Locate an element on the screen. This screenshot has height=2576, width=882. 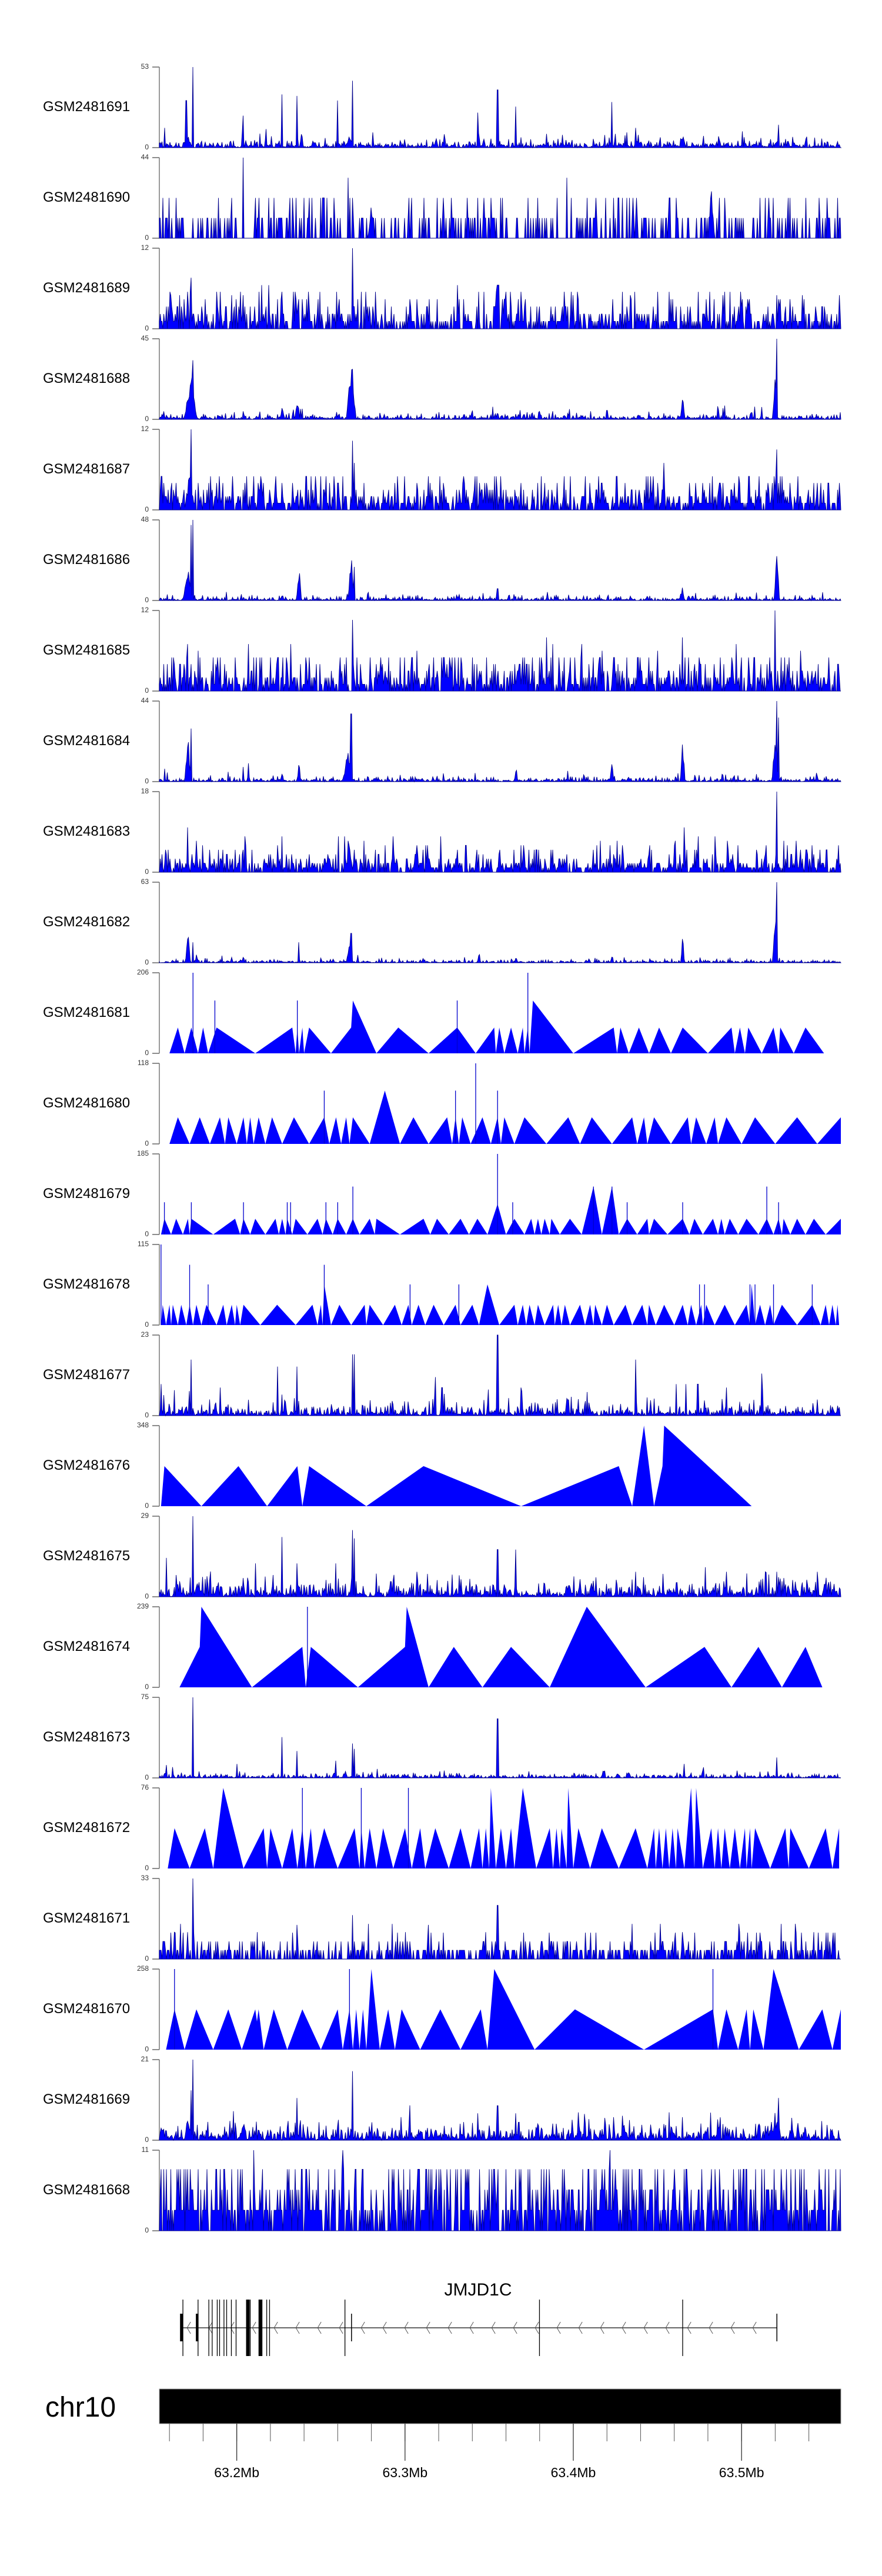
track-GSM2481672: GSM2481672 76 0 is located at coordinates (441, 1827).